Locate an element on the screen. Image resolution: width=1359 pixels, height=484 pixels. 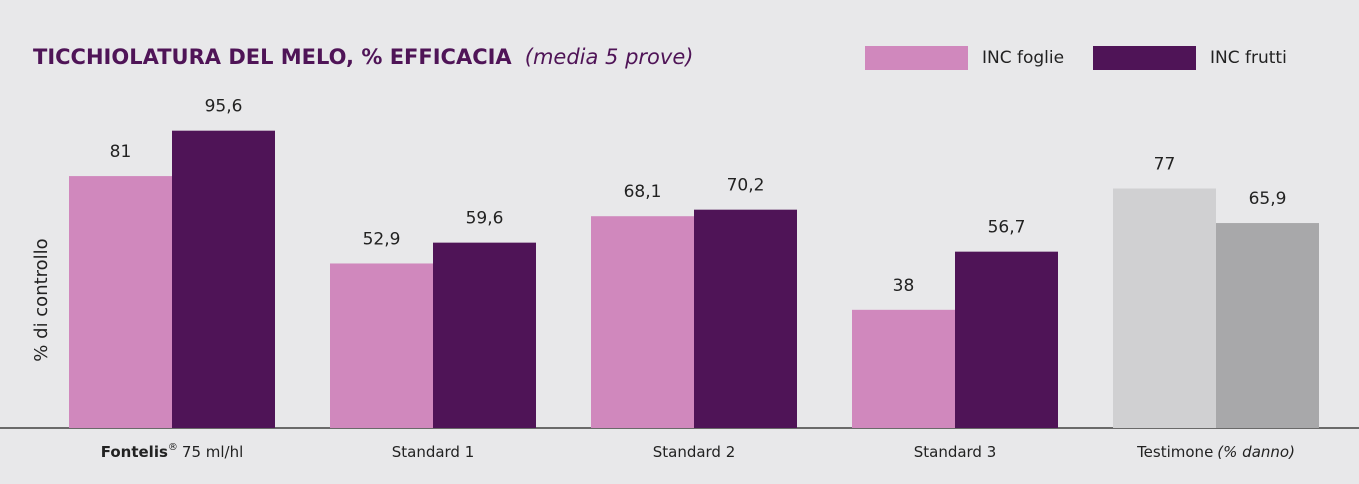
data-label: 59,6 is located at coordinates (485, 219).